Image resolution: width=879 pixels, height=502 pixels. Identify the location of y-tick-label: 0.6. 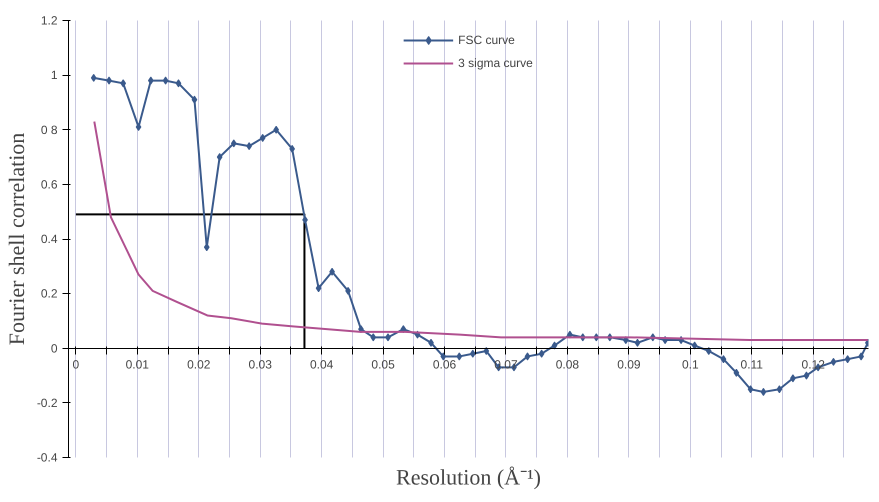
(49, 184).